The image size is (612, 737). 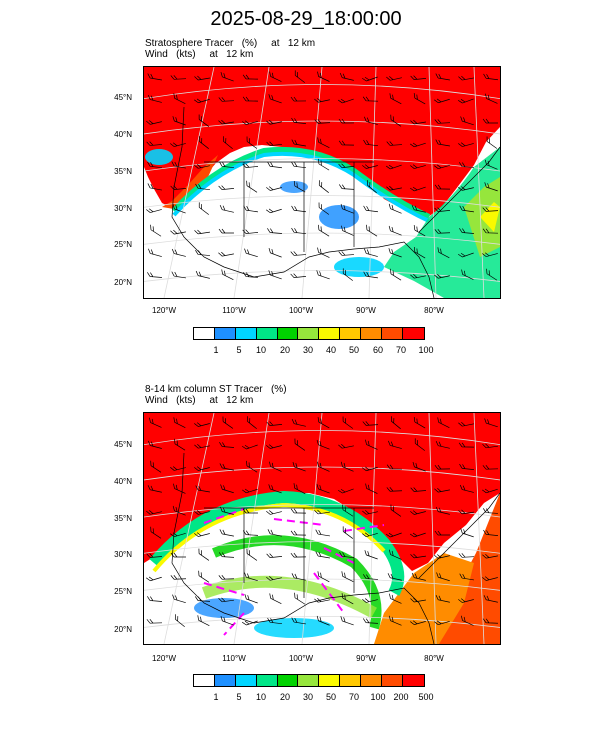 I want to click on panel1-tracer-high-region, so click(x=322, y=142).